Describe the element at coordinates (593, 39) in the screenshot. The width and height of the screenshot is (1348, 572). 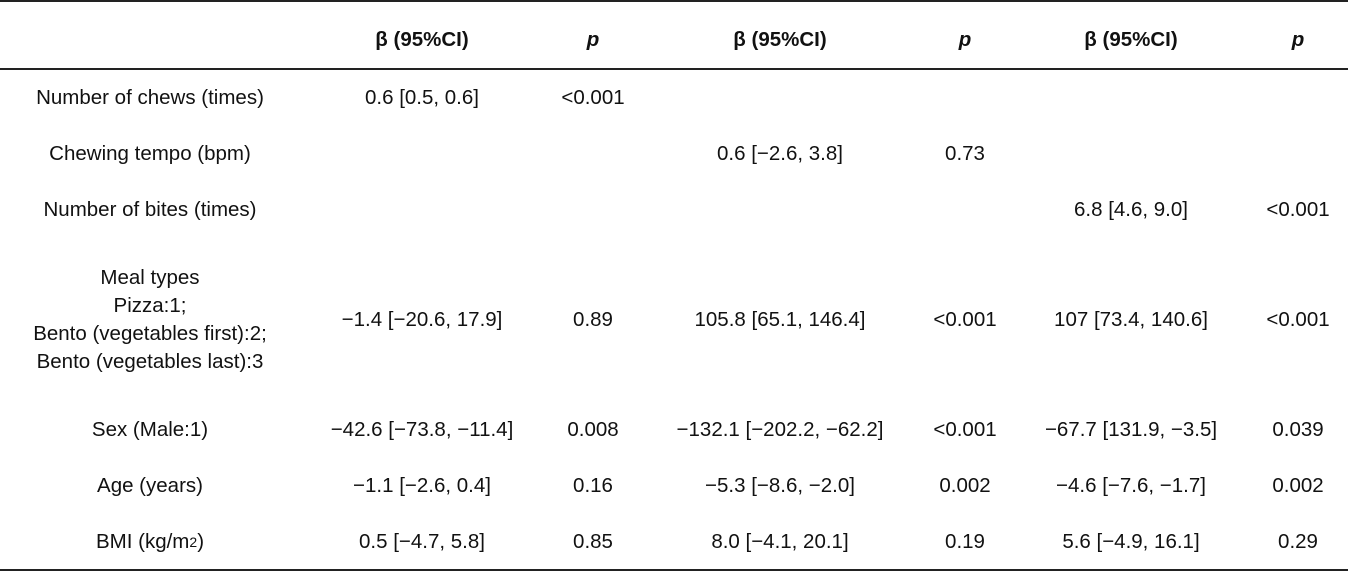
I see `header-p-1: p` at that location.